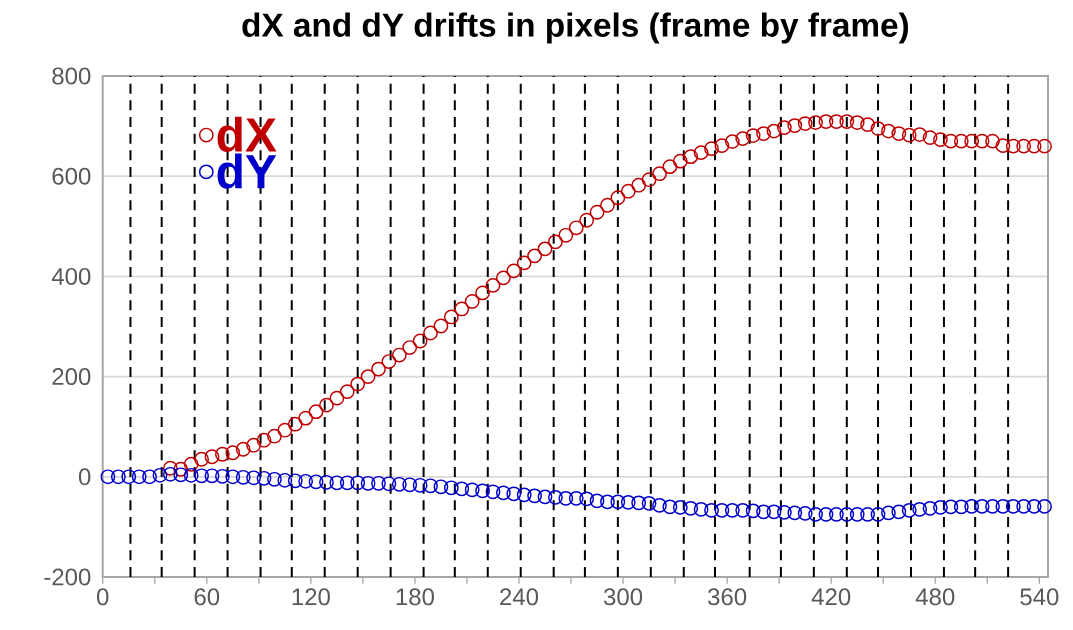 Image resolution: width=1073 pixels, height=630 pixels. What do you see at coordinates (247, 134) in the screenshot?
I see `legend-label: dX` at bounding box center [247, 134].